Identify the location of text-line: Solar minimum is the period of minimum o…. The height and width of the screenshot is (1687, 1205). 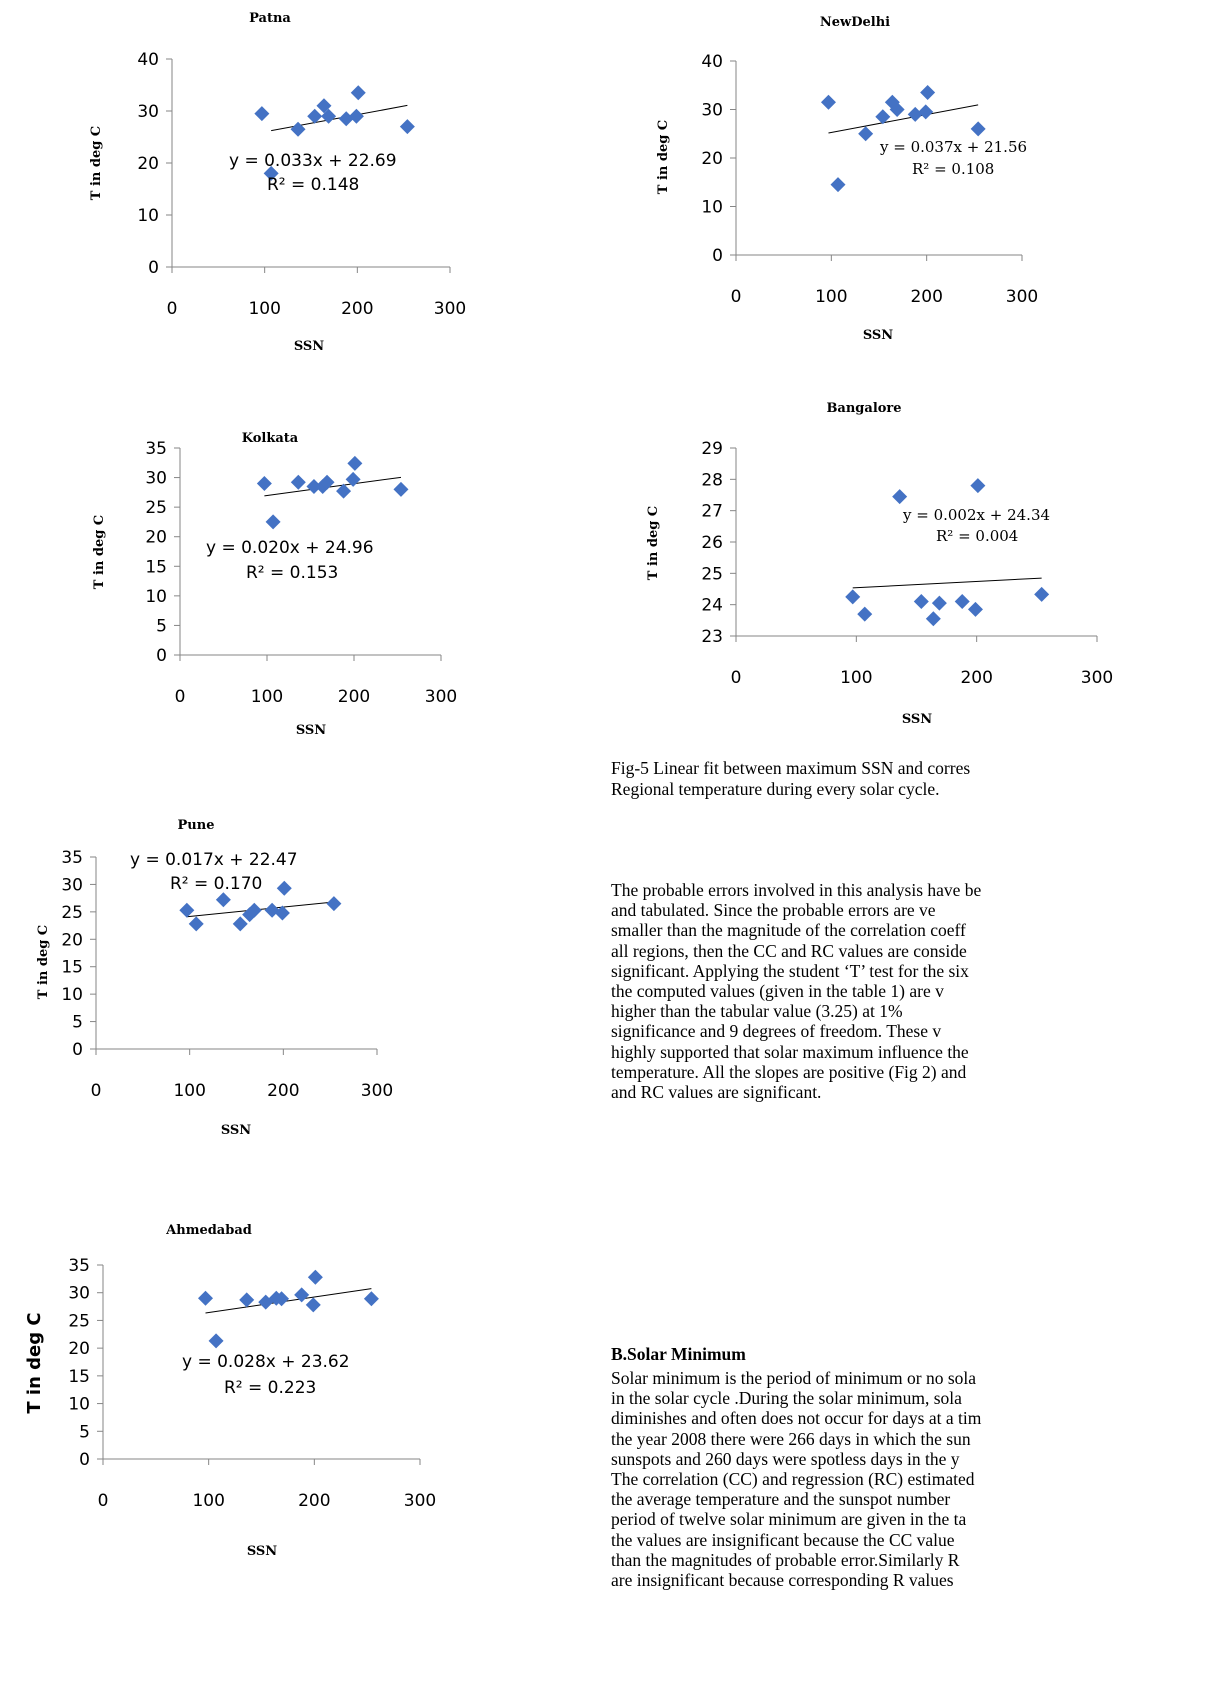
(794, 1378).